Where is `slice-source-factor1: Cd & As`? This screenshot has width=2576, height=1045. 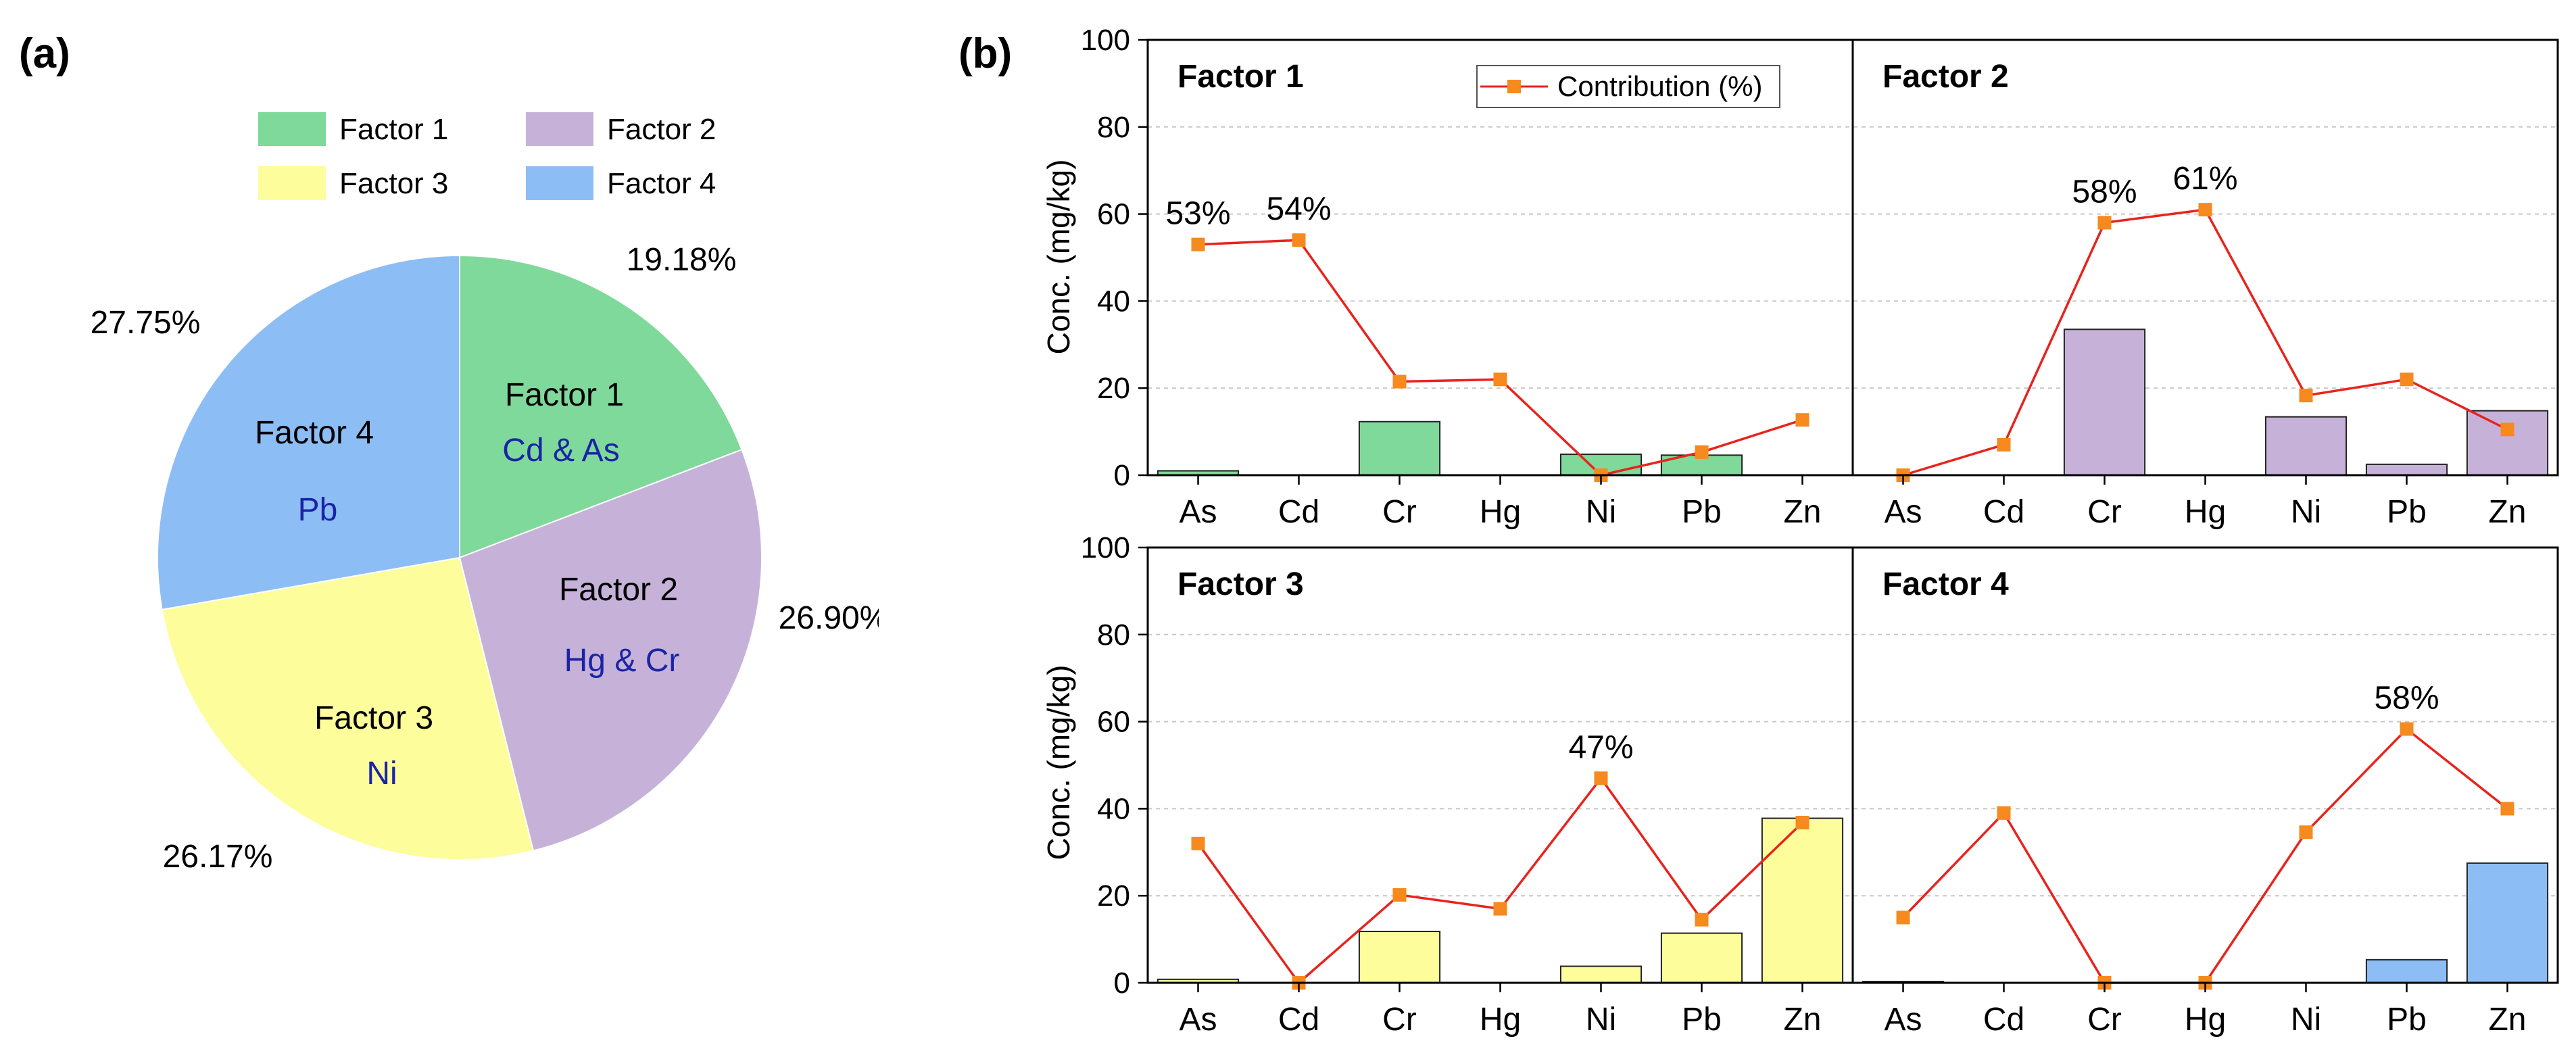
slice-source-factor1: Cd & As is located at coordinates (560, 451).